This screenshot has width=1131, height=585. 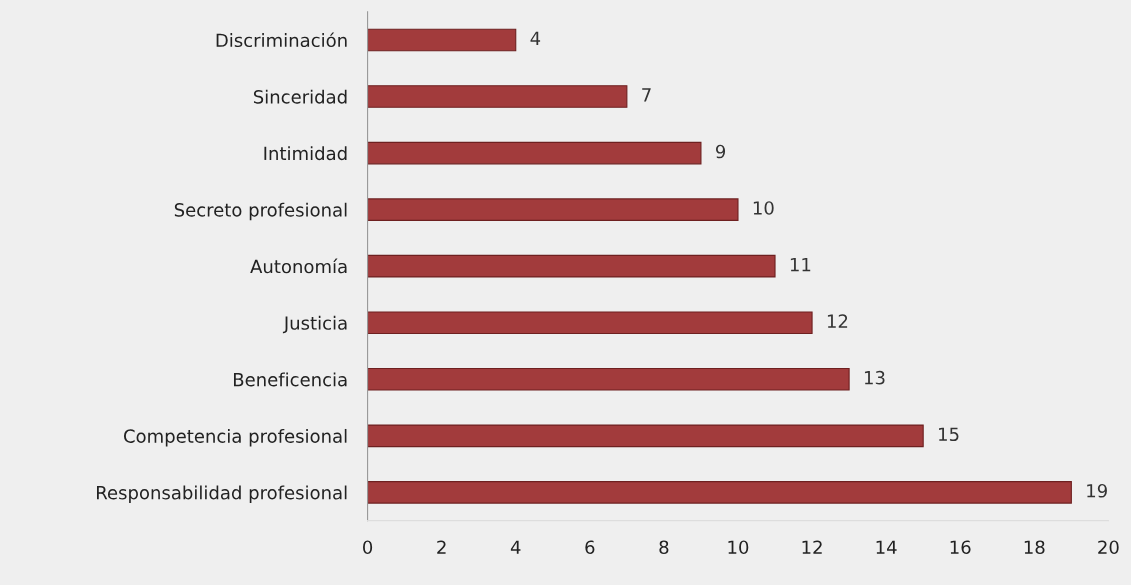 I want to click on y-tick-label: Competencia profesional, so click(x=235, y=437).